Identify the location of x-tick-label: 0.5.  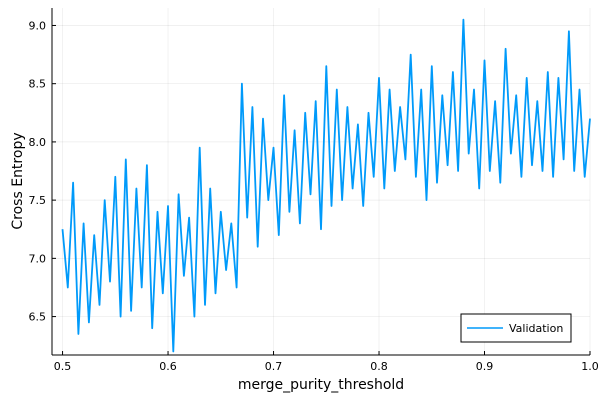
(63, 366).